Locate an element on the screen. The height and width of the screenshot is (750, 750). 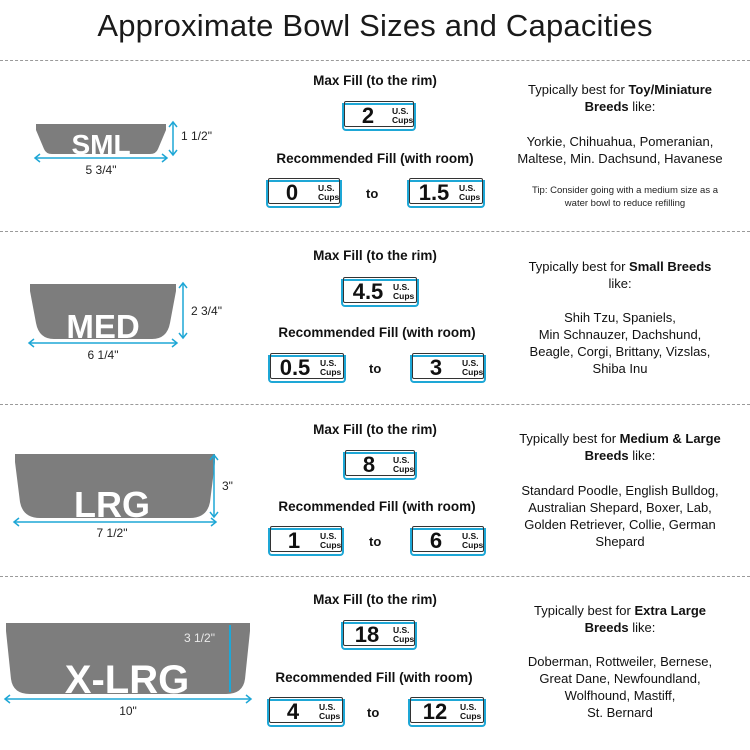
bowl-med-width: 6 1/4" is located at coordinates (103, 355).